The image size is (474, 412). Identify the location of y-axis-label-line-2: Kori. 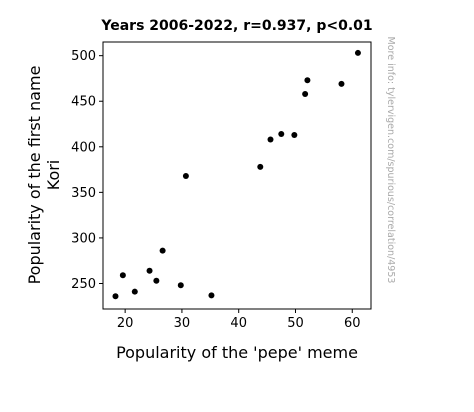
(53, 175).